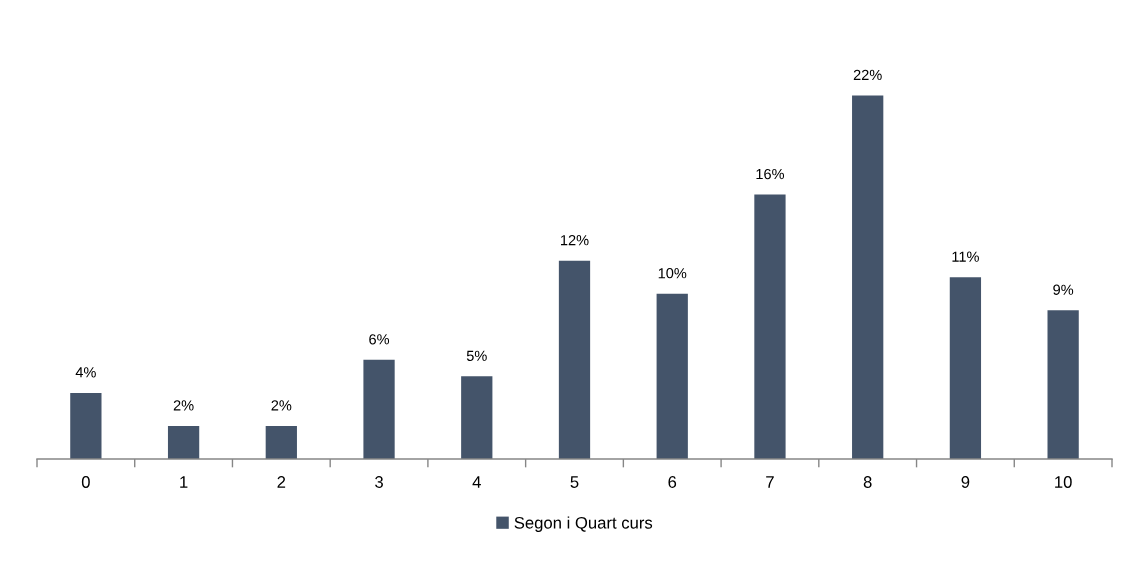 This screenshot has height=563, width=1130. What do you see at coordinates (583, 524) in the screenshot?
I see `legend-label: Segon i Quart curs` at bounding box center [583, 524].